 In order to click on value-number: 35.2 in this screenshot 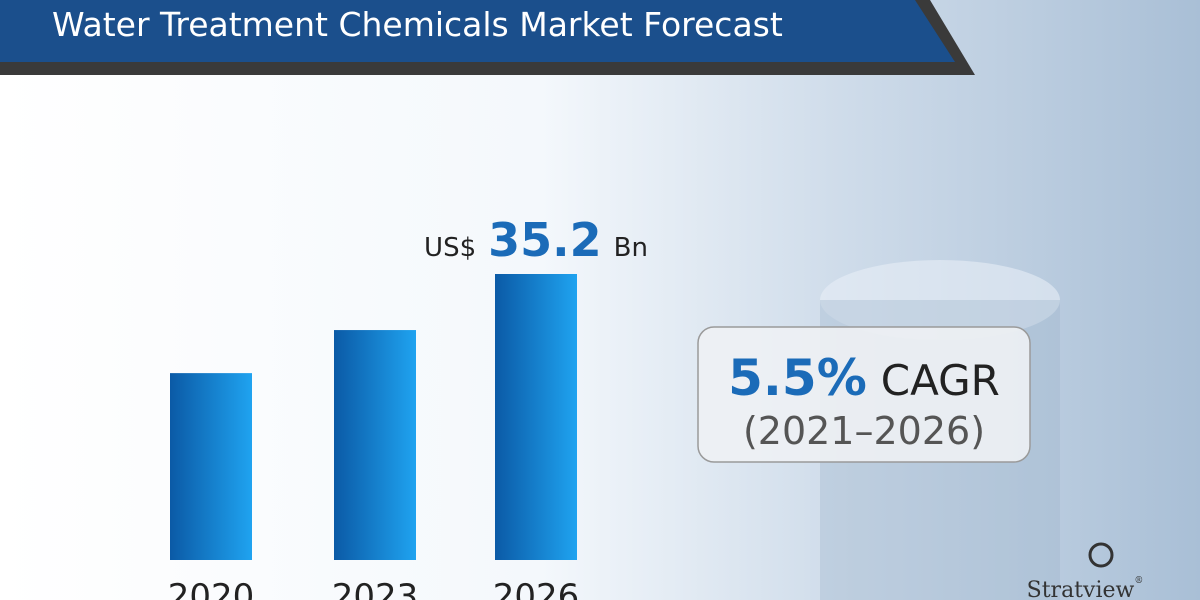, I will do `click(545, 240)`.